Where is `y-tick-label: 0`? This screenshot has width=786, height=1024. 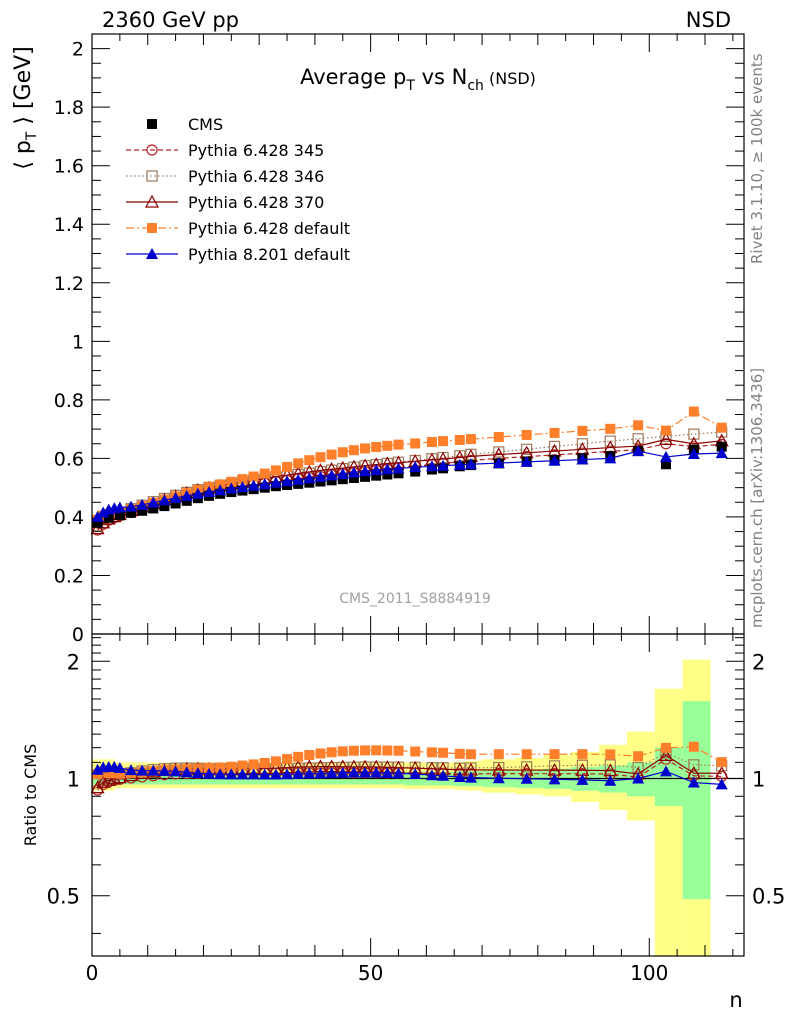
y-tick-label: 0 is located at coordinates (78, 635).